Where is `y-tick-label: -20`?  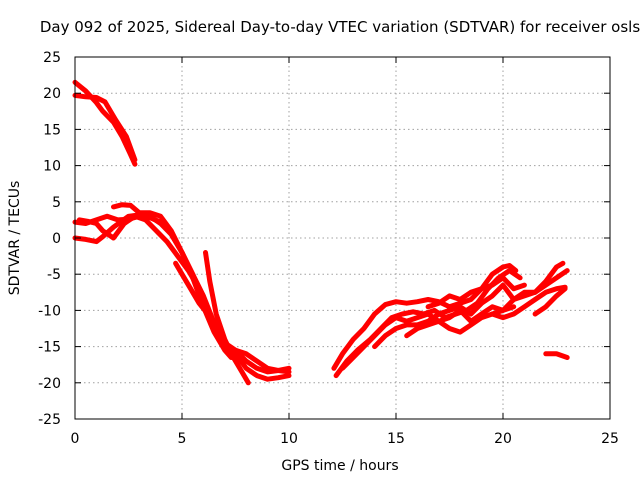
y-tick-label: -20 is located at coordinates (49, 384).